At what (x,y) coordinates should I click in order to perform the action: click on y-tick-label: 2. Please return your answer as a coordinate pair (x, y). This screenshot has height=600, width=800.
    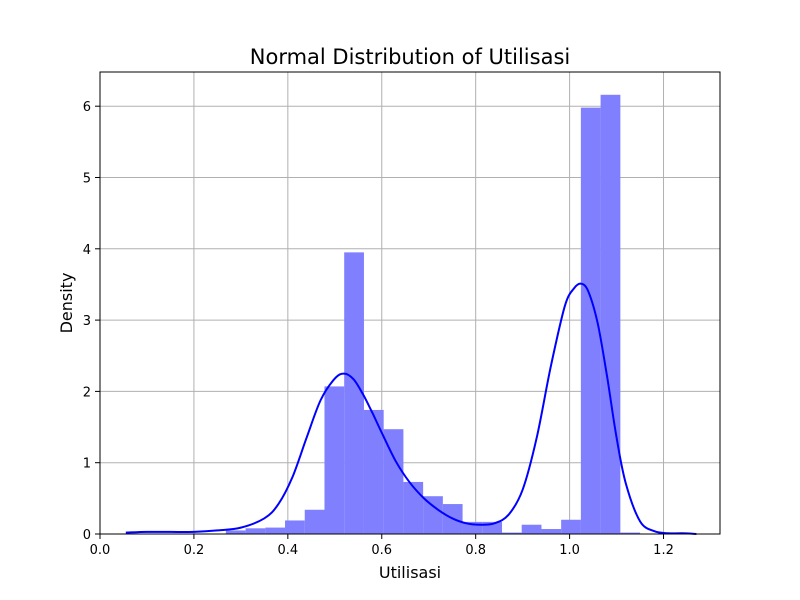
    Looking at the image, I should click on (87, 392).